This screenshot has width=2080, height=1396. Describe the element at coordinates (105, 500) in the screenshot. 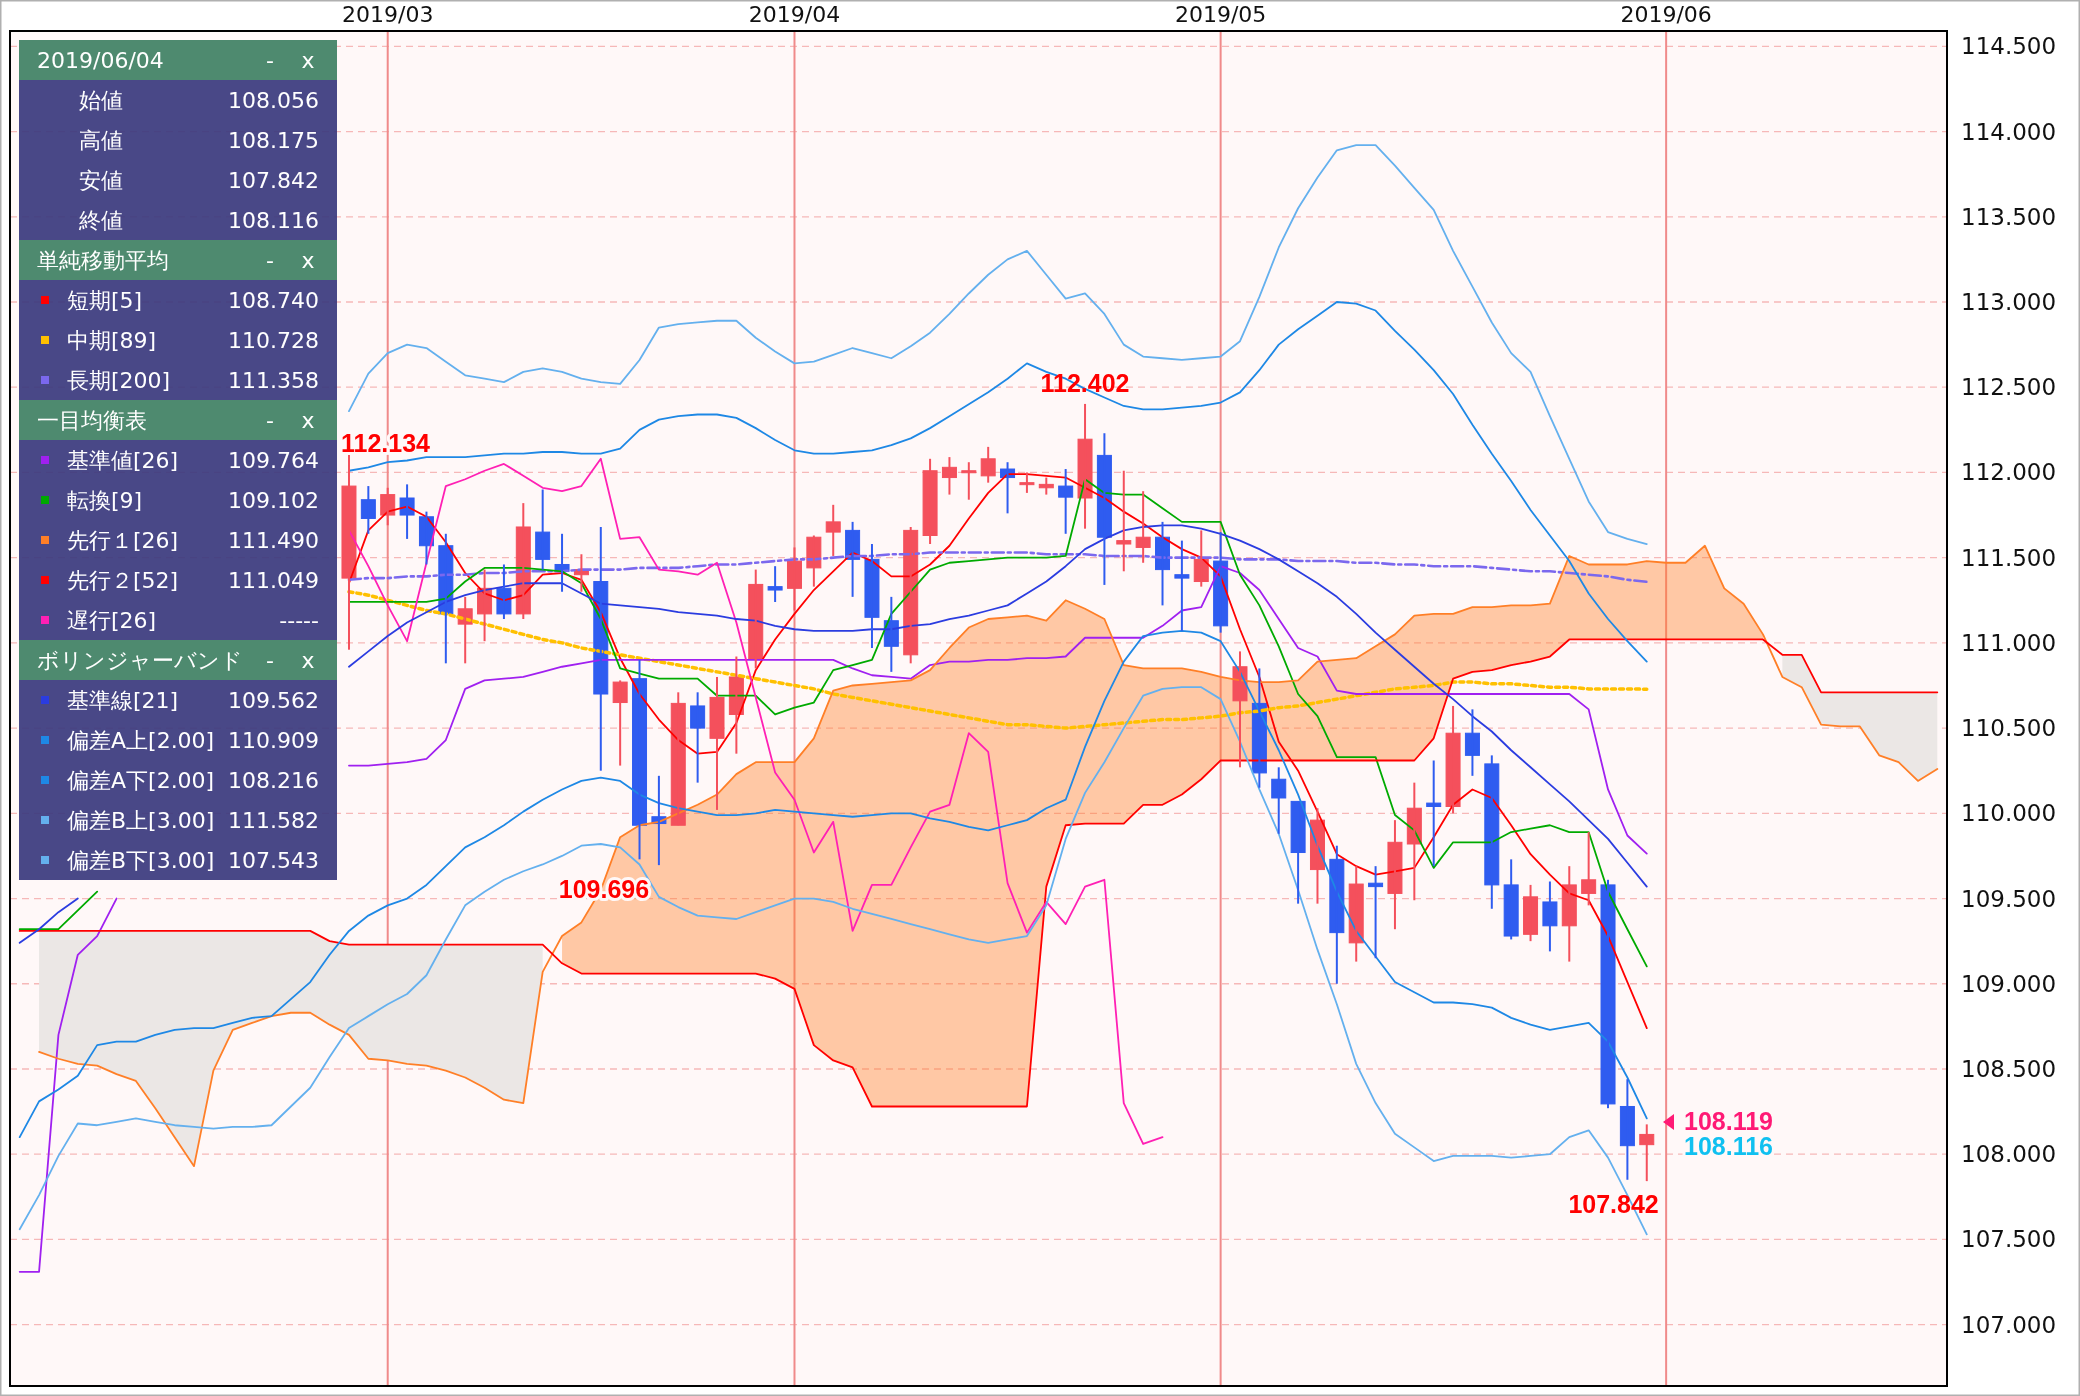

I see `legend-label: 転換[9]` at that location.